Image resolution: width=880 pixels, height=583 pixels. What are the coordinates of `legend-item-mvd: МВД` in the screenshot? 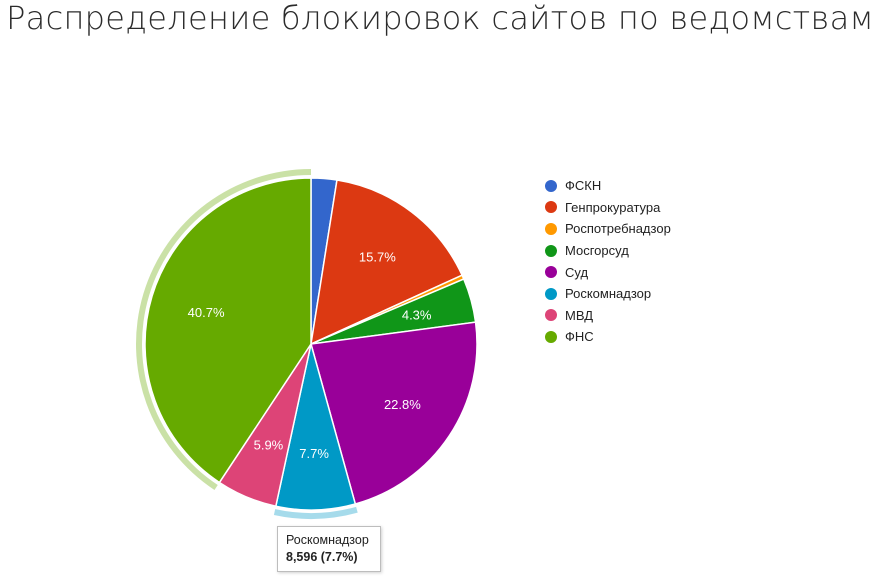 It's located at (608, 316).